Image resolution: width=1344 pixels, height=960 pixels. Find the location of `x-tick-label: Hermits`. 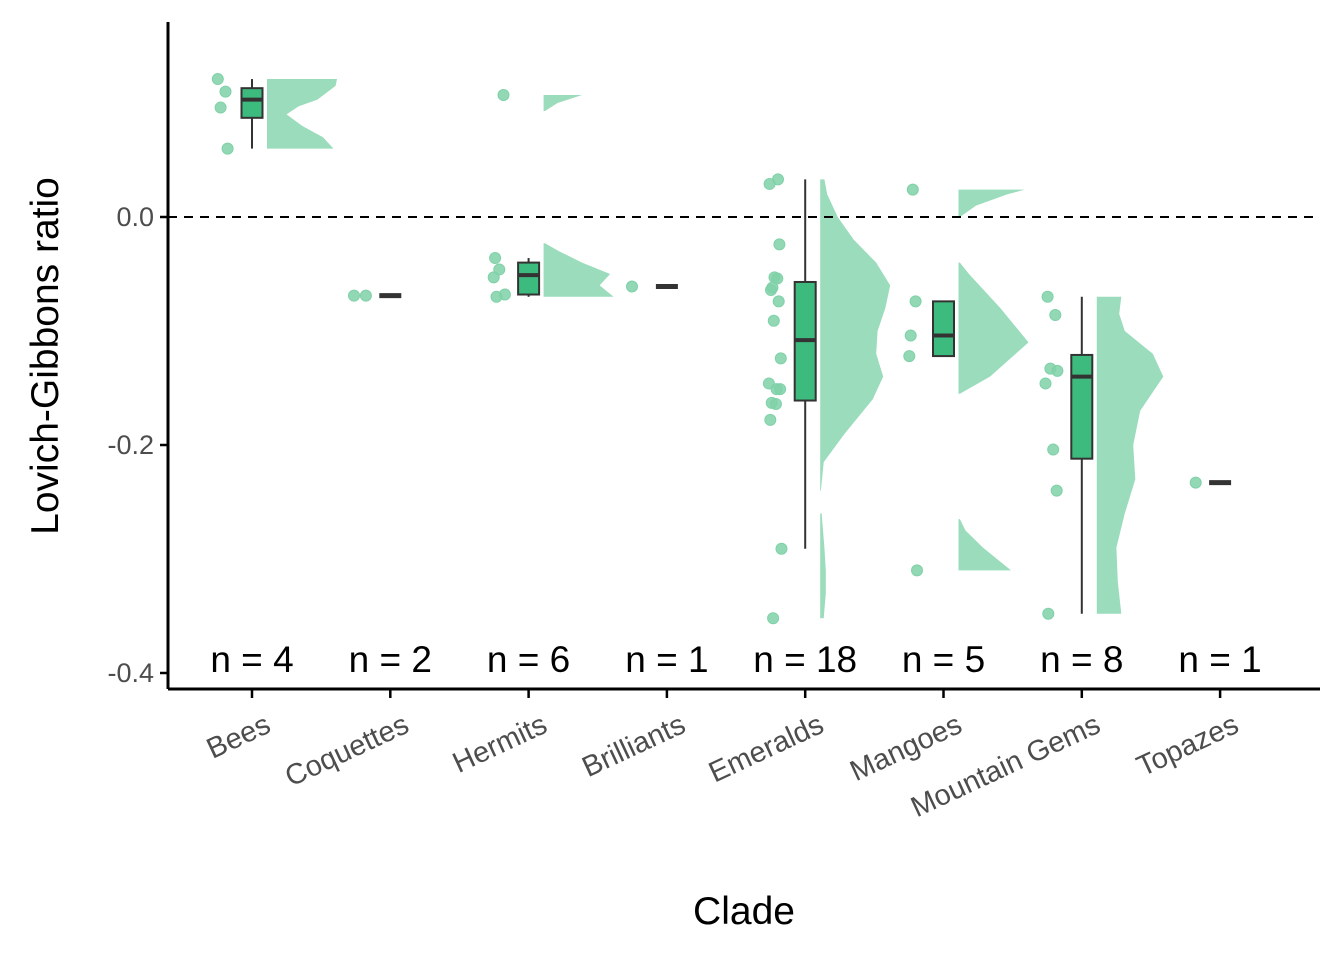

x-tick-label: Hermits is located at coordinates (500, 743).